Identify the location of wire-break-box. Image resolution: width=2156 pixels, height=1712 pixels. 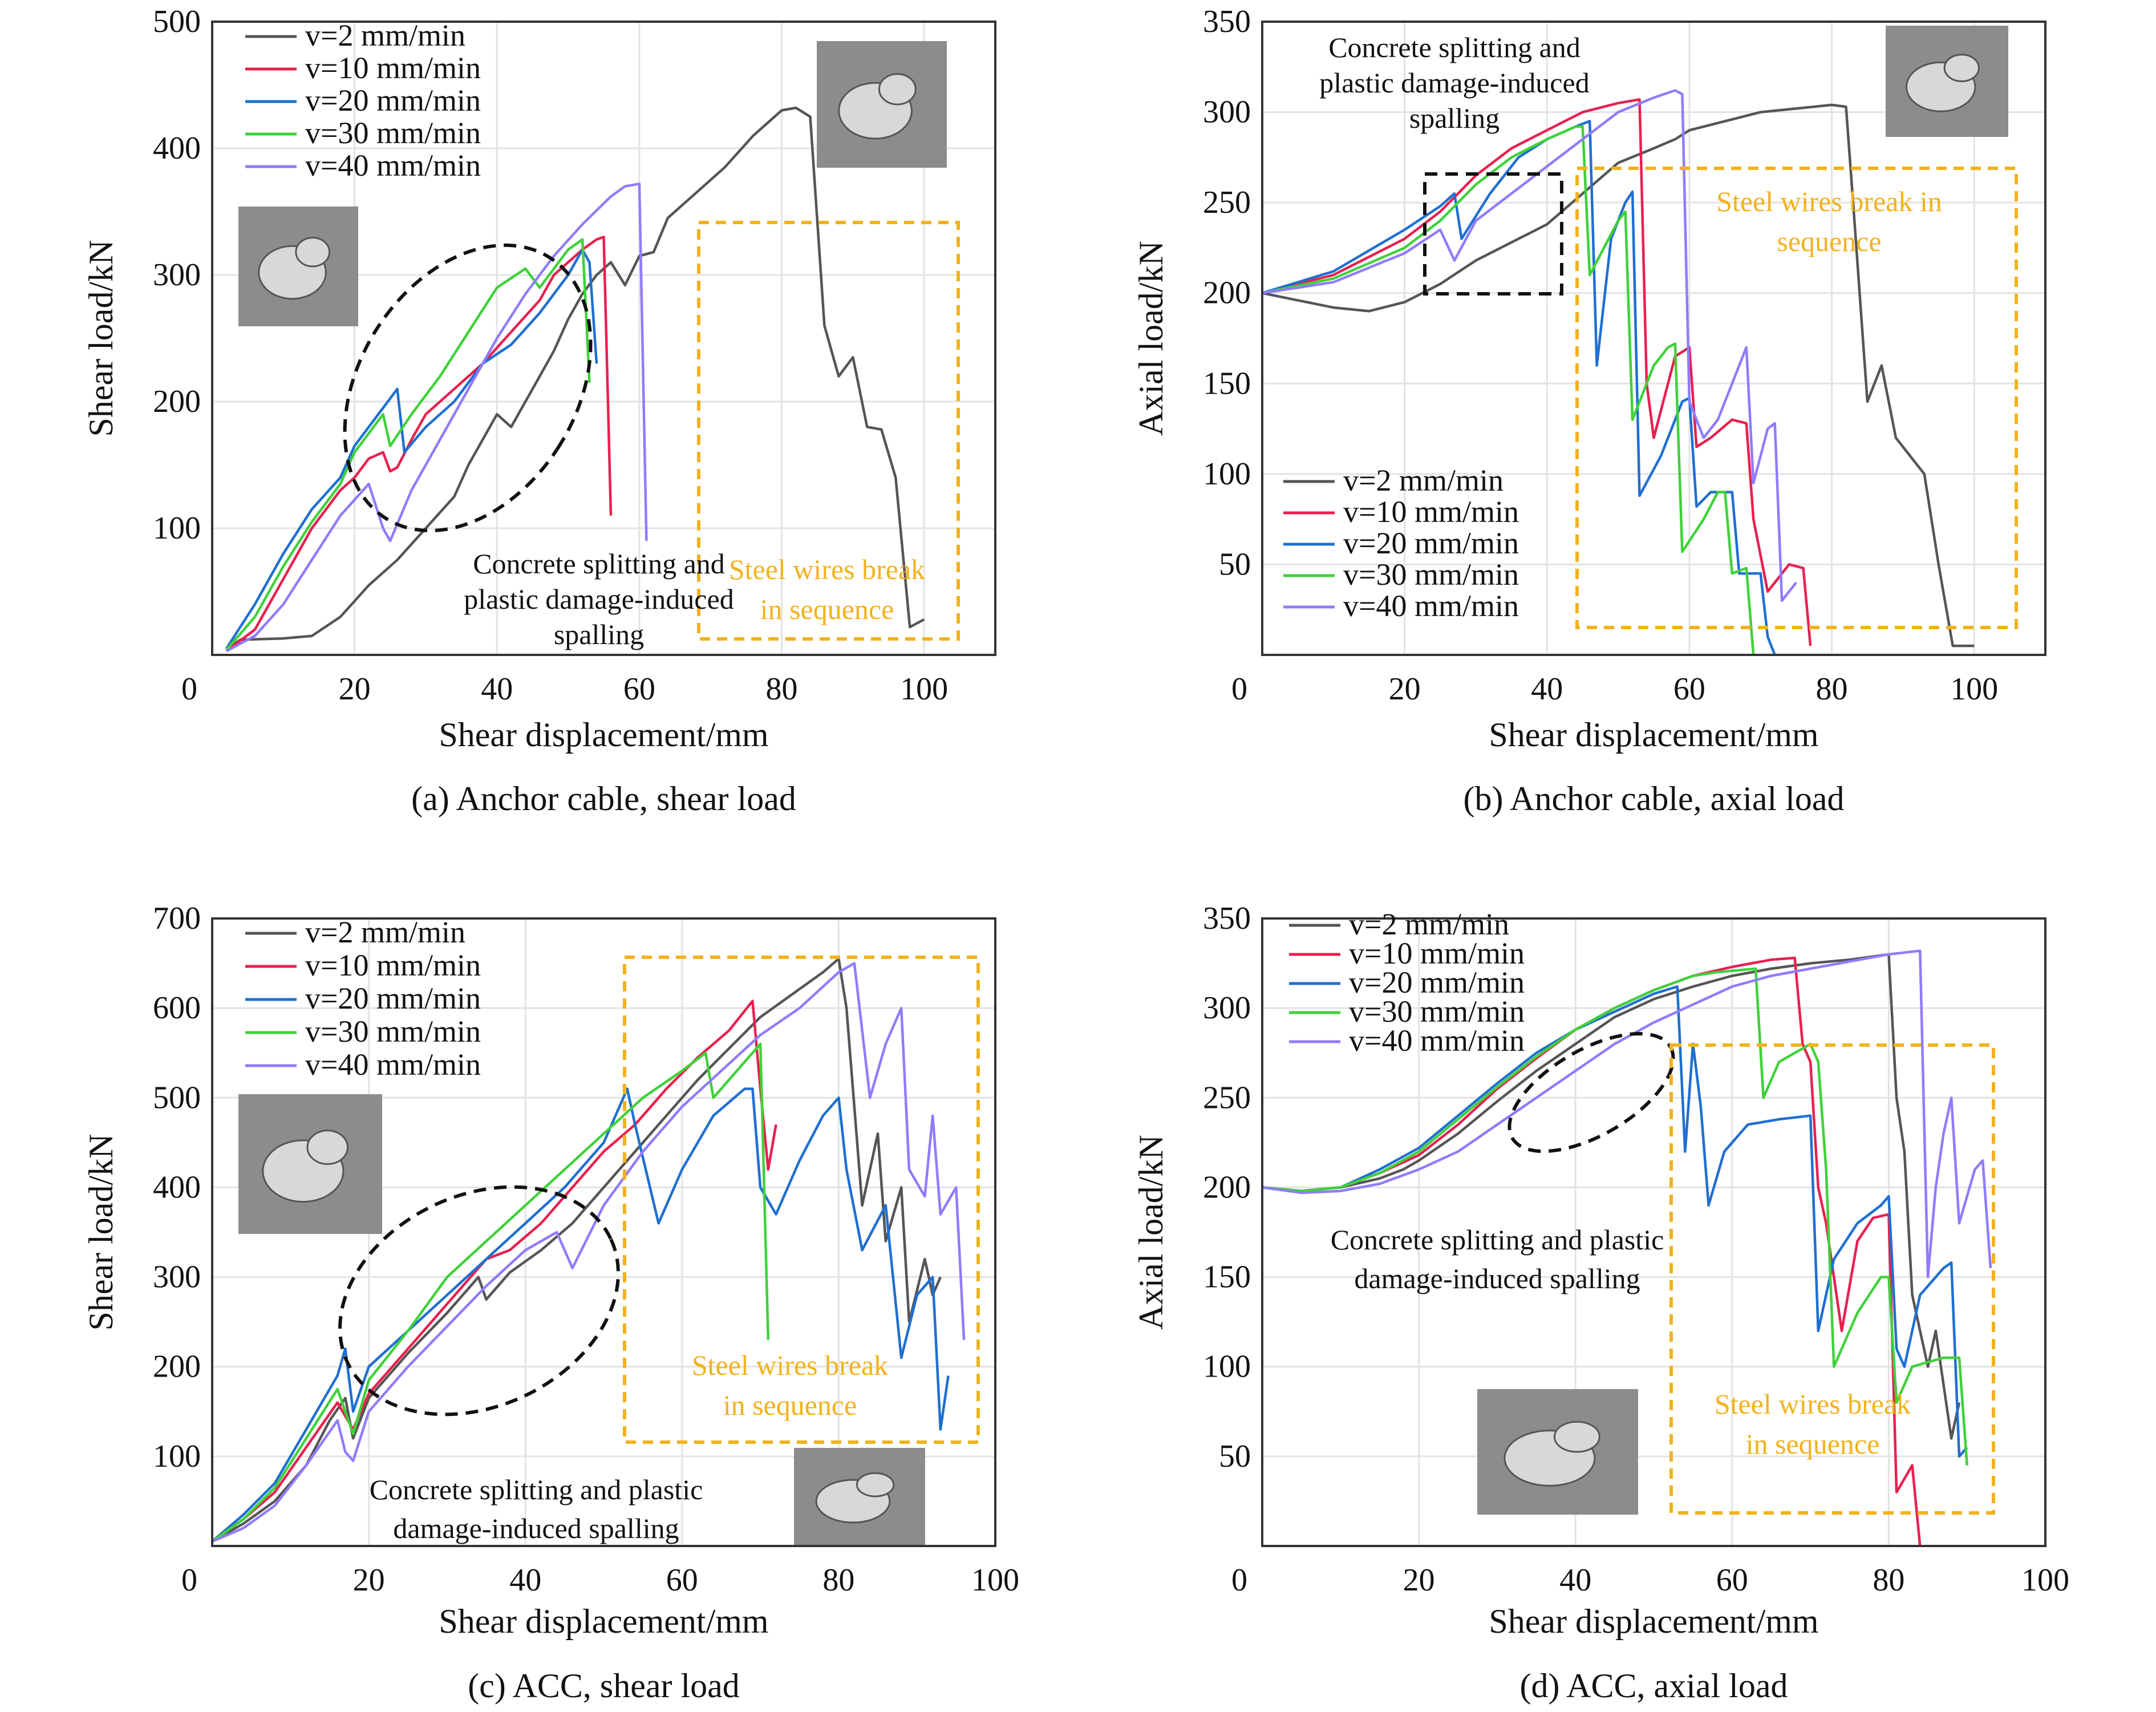
(802, 1200).